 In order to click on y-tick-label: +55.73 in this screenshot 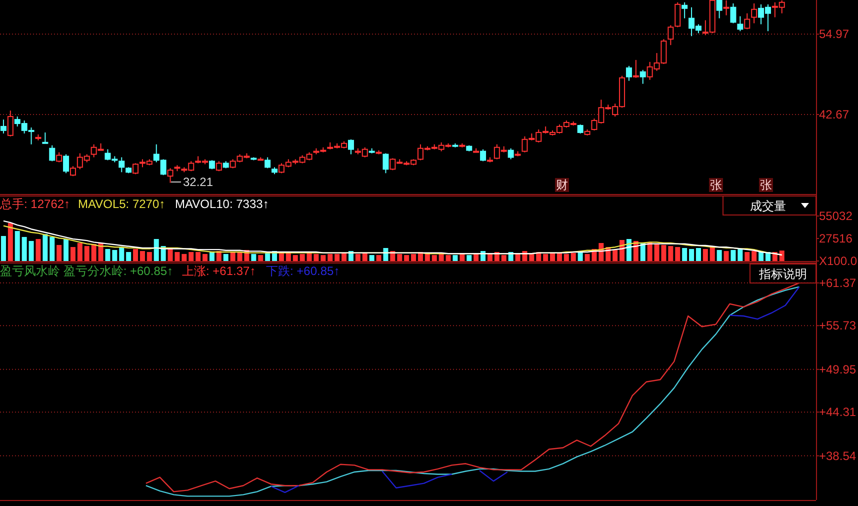, I will do `click(837, 325)`.